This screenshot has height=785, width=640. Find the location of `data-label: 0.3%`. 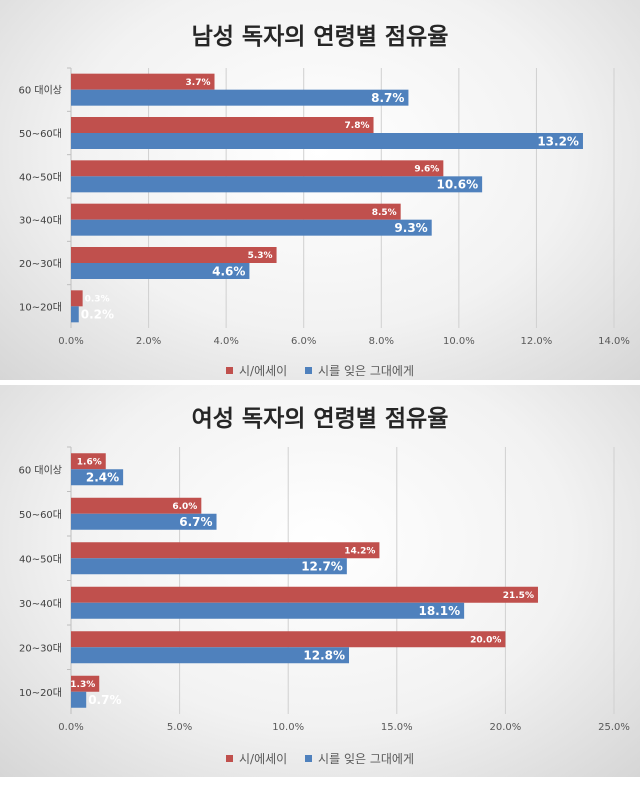

data-label: 0.3% is located at coordinates (97, 300).